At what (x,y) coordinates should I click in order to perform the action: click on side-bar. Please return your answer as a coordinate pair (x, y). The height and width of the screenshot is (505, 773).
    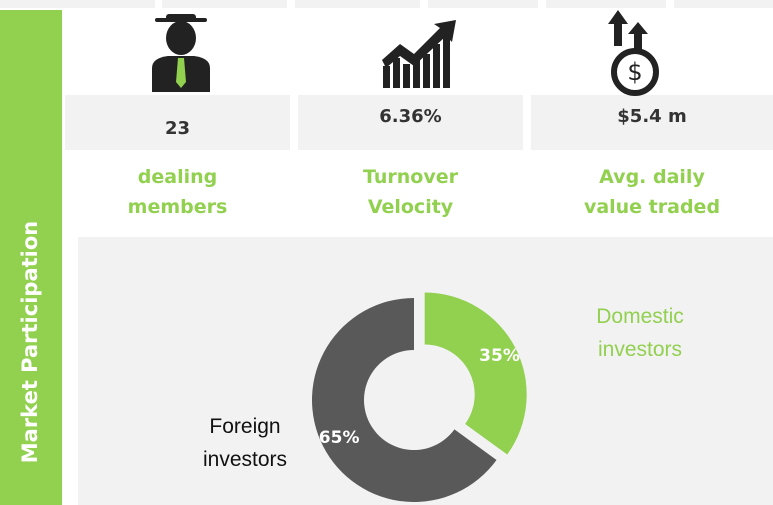
    Looking at the image, I should click on (31, 257).